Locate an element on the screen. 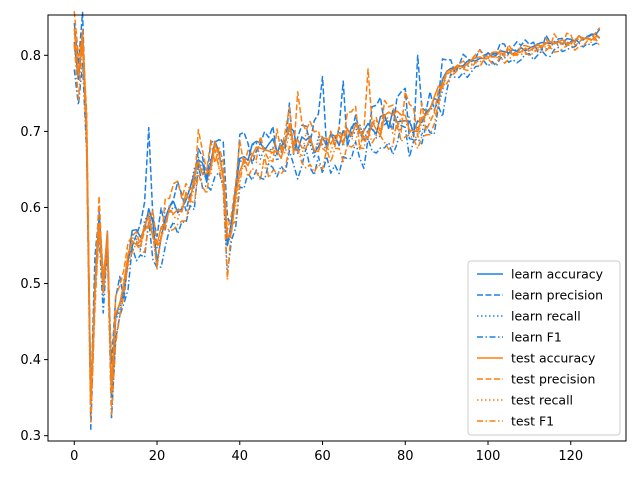 This screenshot has width=640, height=480. legend-label: learn recall is located at coordinates (546, 316).